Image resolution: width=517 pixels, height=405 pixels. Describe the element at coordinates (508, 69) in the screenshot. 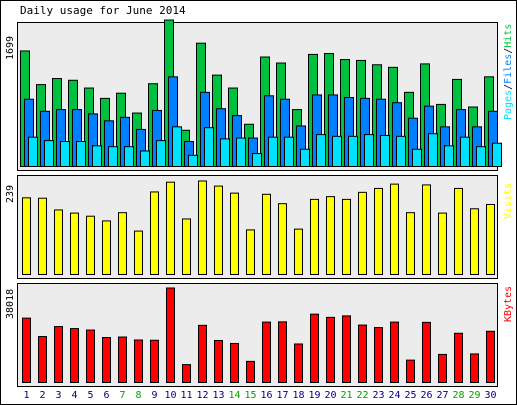

I see `legend-files: Files` at that location.